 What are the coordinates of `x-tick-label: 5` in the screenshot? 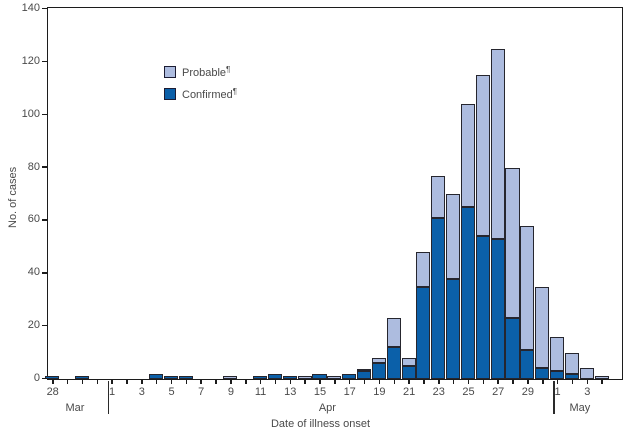 It's located at (171, 392).